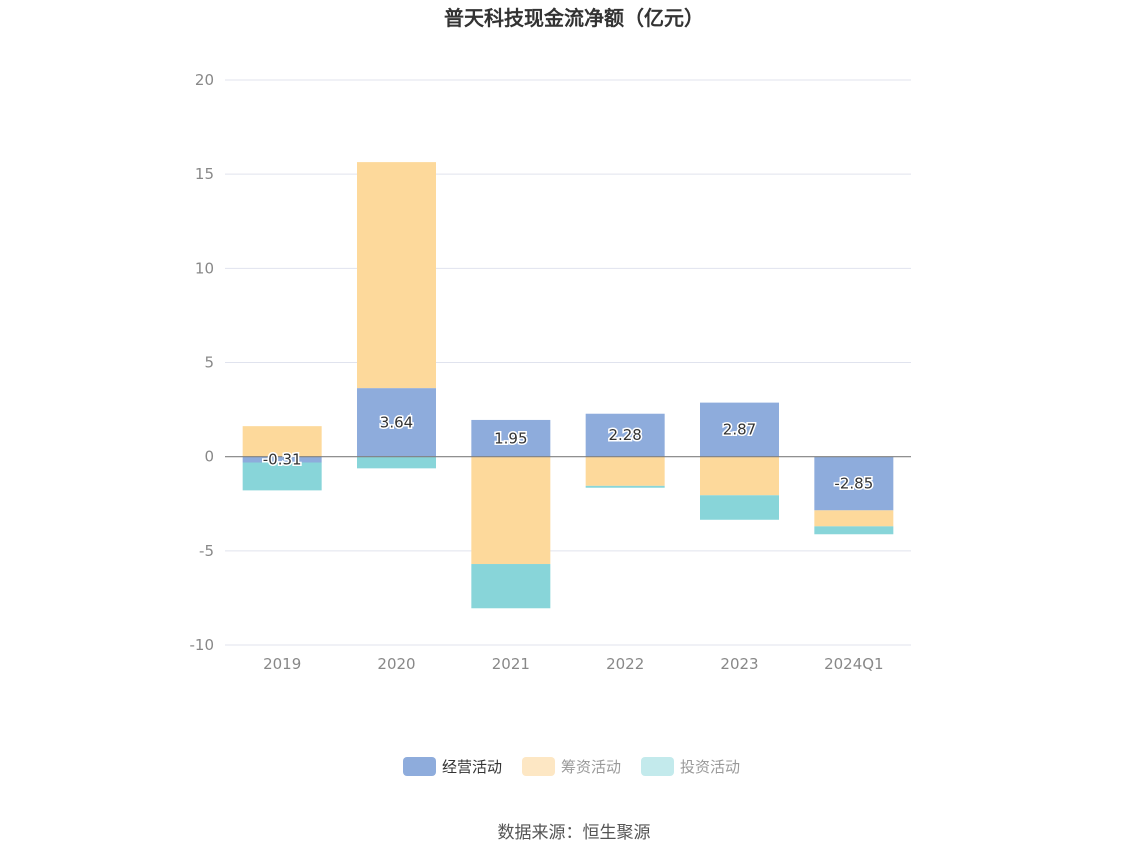 Image resolution: width=1148 pixels, height=859 pixels. I want to click on data-label: -0.31, so click(282, 460).